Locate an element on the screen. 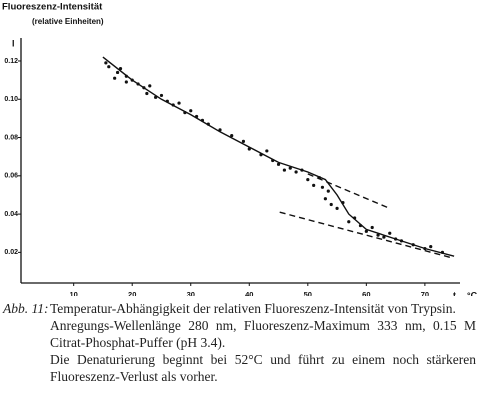  x-tick-label: 60 is located at coordinates (366, 293).